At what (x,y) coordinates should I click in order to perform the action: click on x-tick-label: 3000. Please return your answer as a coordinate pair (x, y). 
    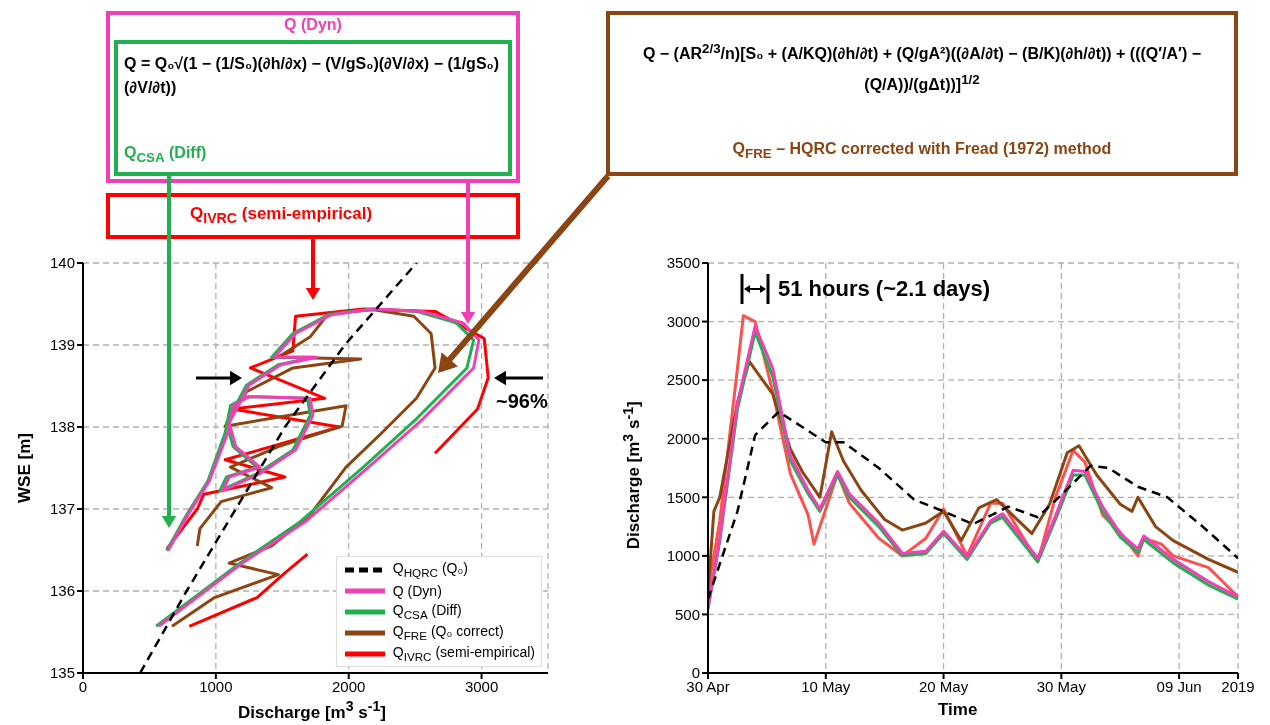
    Looking at the image, I should click on (481, 686).